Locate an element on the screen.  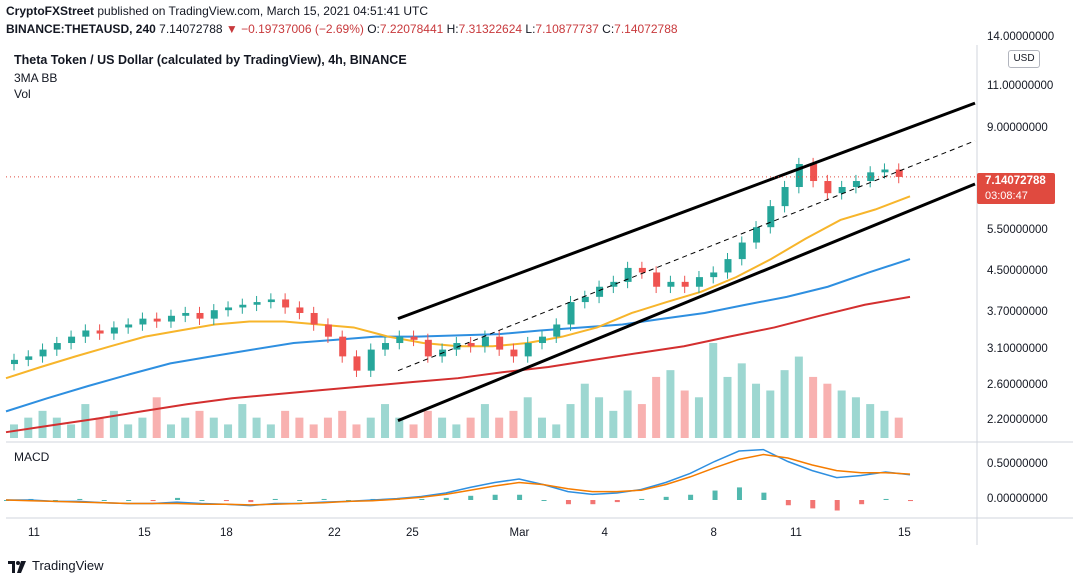
bar-countdown: 03:08:47 is located at coordinates (1006, 196).